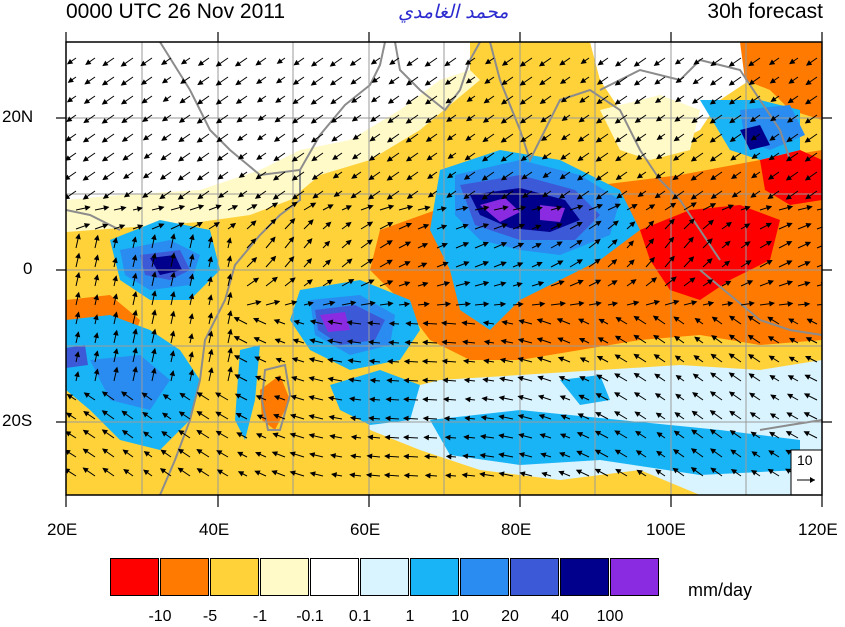 The image size is (845, 627). I want to click on lat-label-0: 0, so click(28, 268).